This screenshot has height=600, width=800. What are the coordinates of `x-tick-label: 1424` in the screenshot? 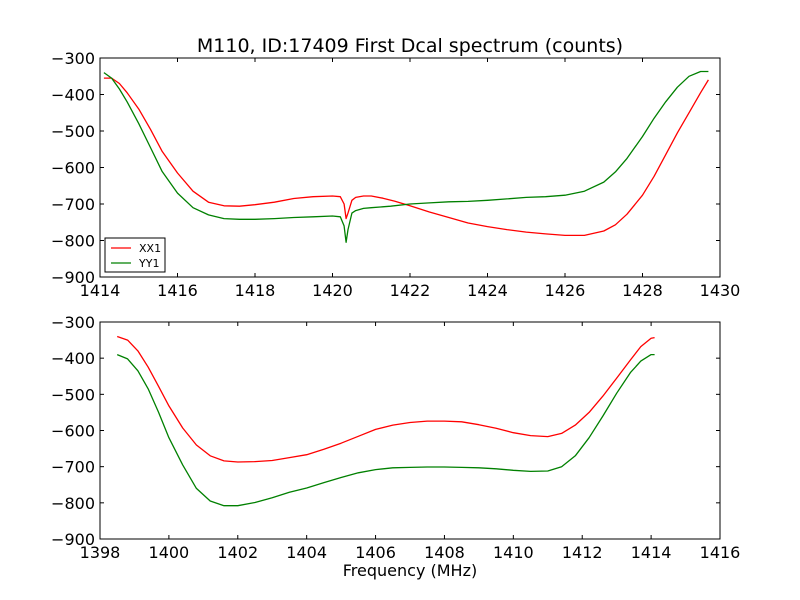 It's located at (487, 290).